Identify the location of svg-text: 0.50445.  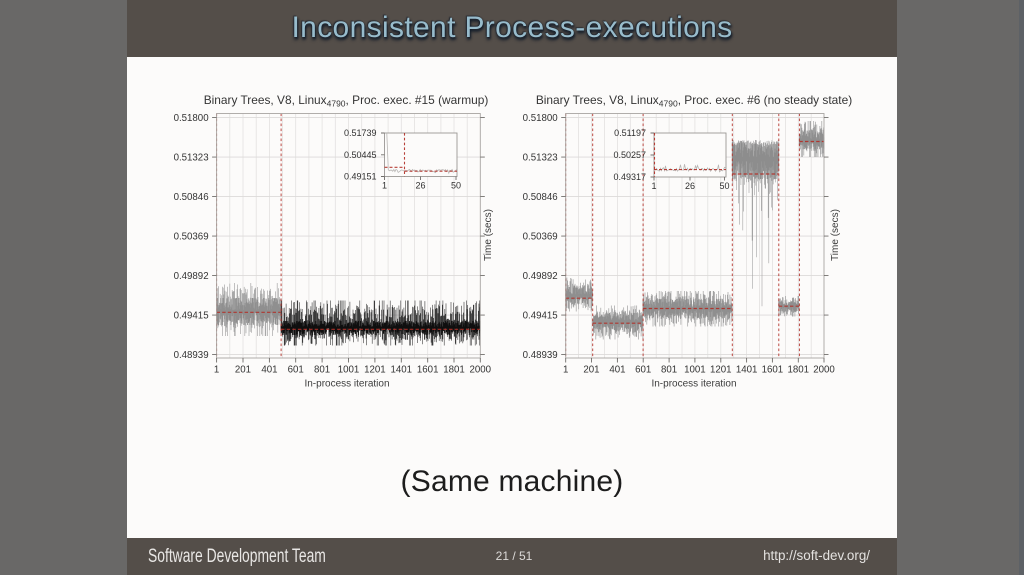
(360, 155).